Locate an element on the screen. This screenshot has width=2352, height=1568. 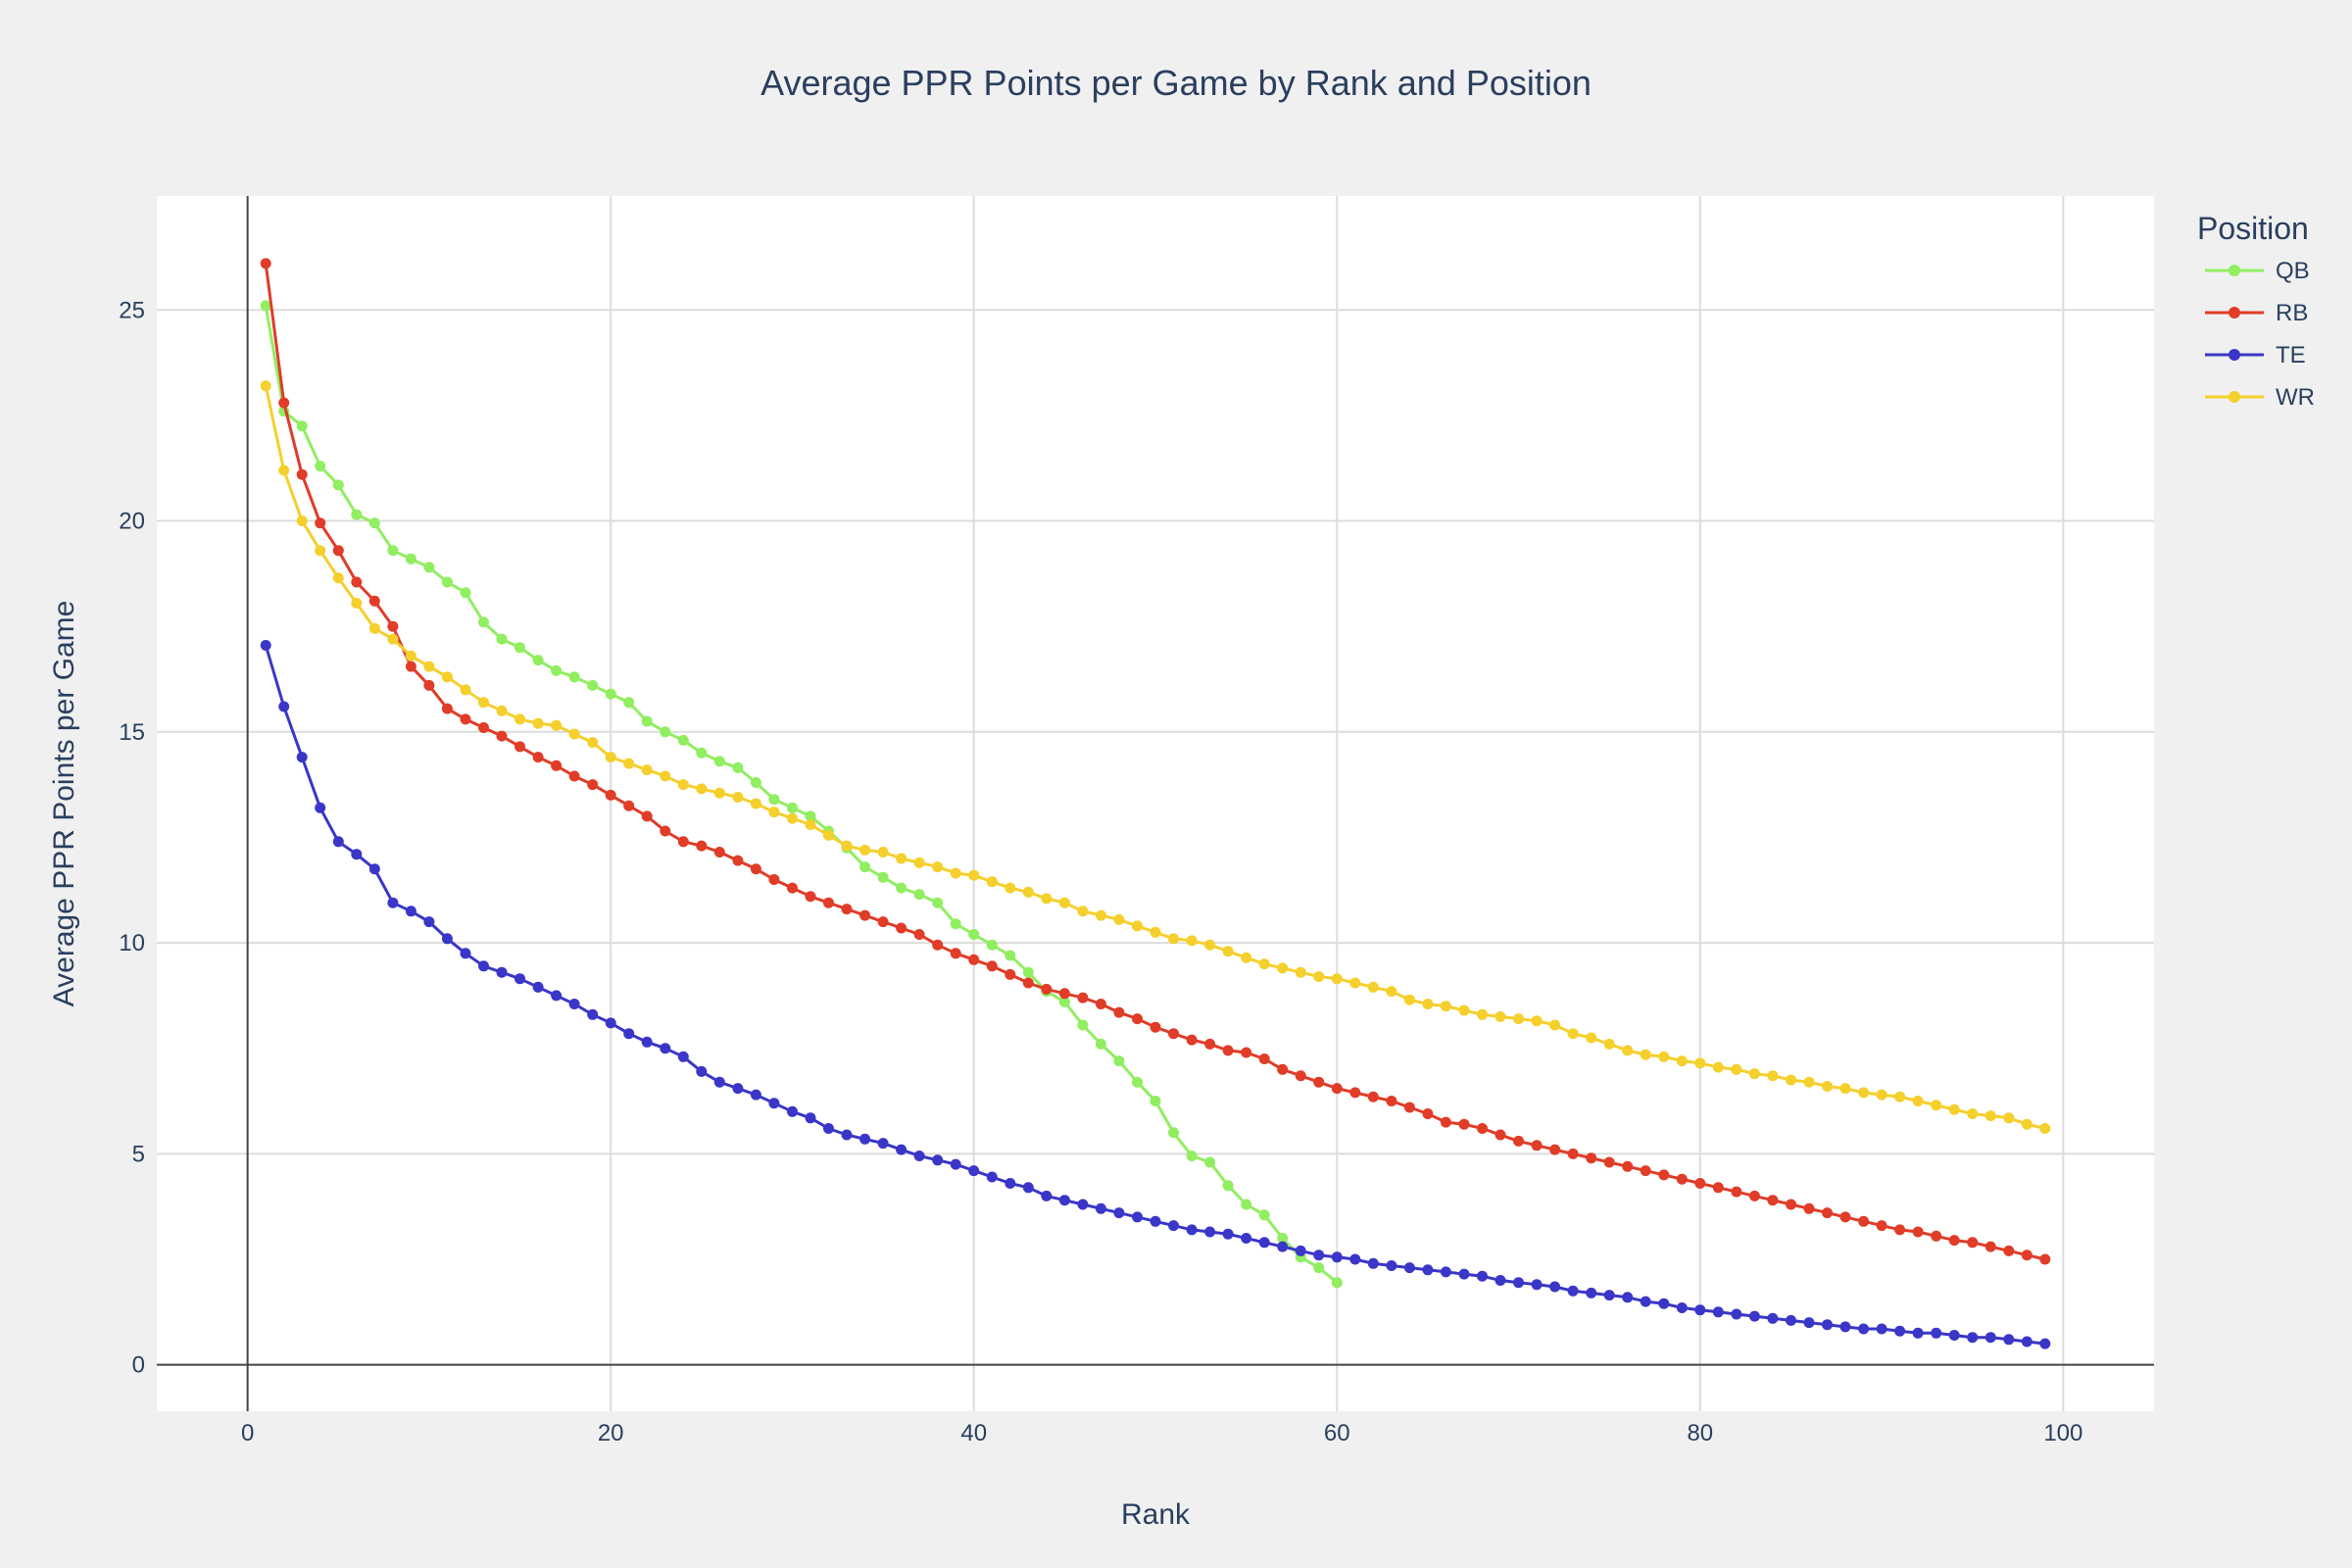
legend-item-qb: QB is located at coordinates (2257, 271).